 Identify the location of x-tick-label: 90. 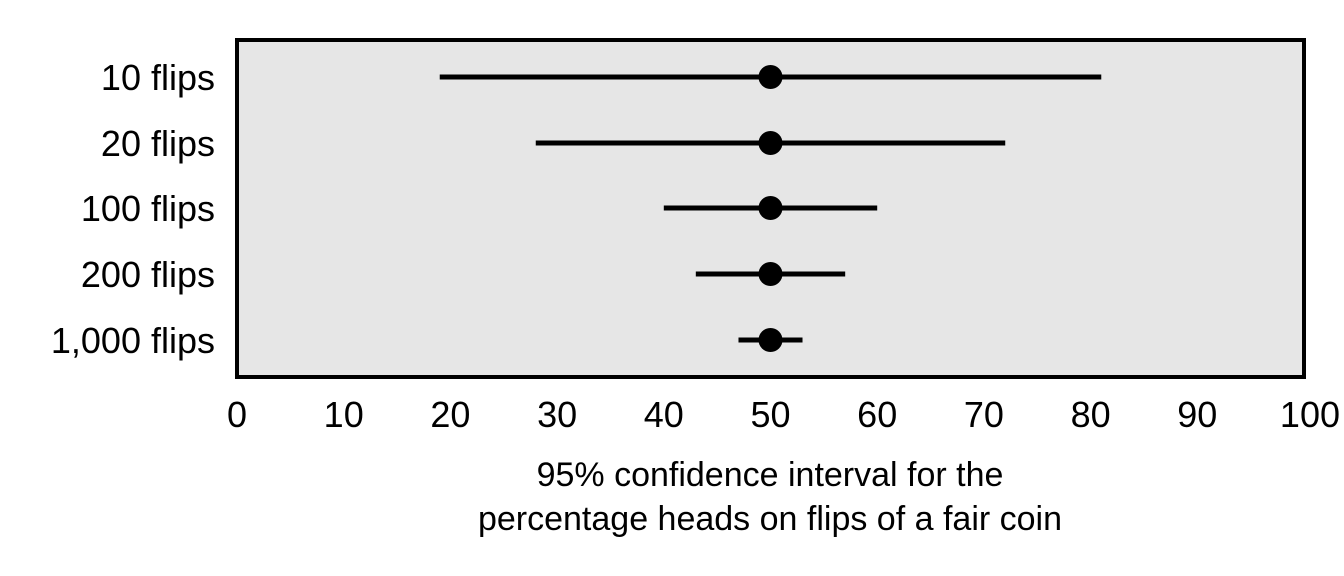
(1197, 414).